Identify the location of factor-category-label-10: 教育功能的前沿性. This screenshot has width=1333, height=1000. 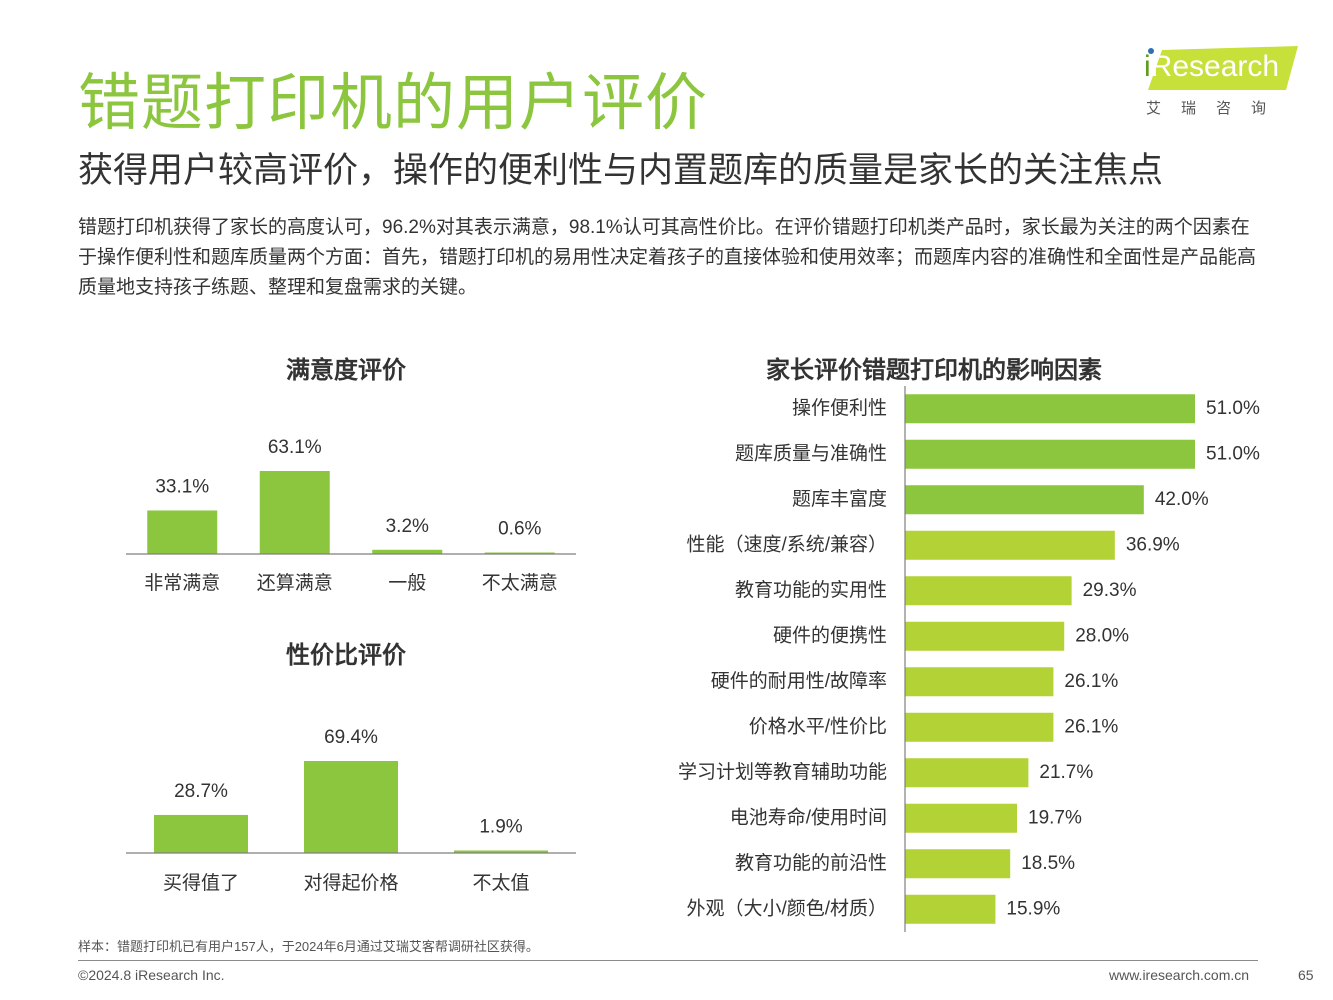
(811, 863).